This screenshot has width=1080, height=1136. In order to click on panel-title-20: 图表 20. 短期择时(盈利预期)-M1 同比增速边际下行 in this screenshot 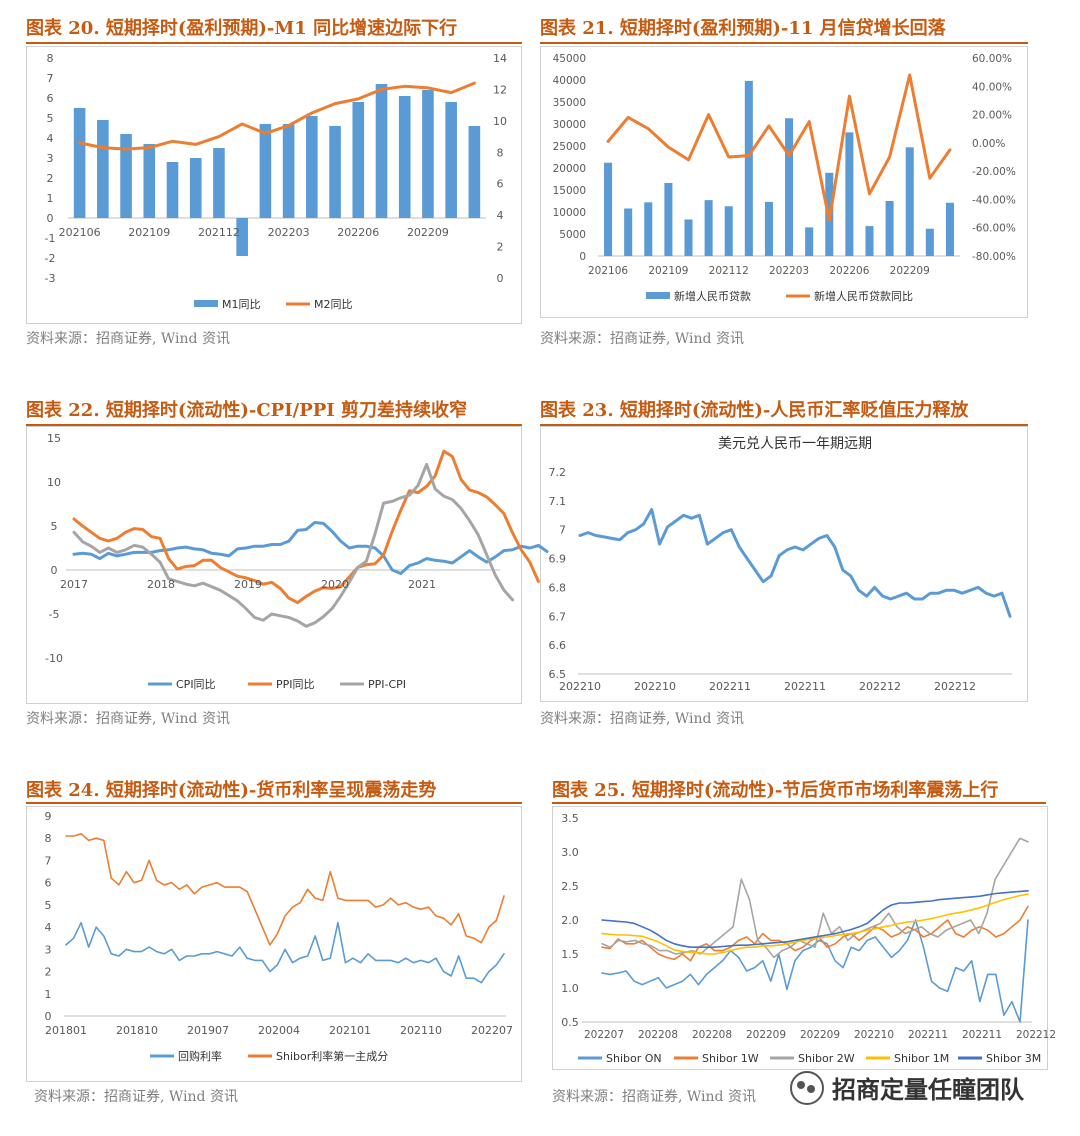, I will do `click(242, 28)`.